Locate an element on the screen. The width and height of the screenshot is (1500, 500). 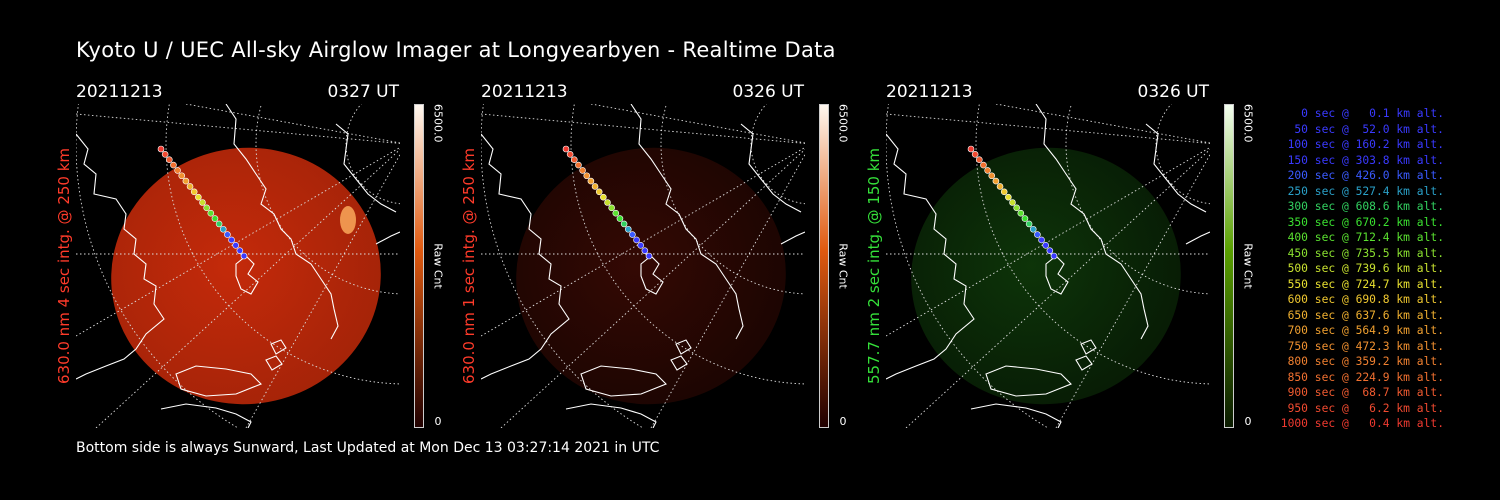
panel-1-cbar-max: 6500.0 is located at coordinates (438, 123).